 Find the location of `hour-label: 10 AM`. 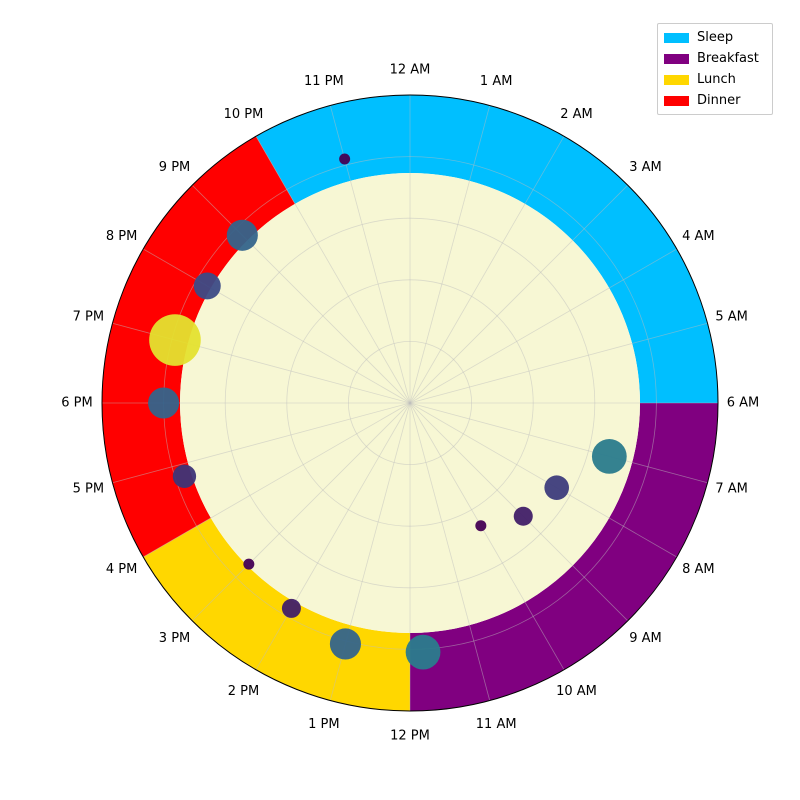

hour-label: 10 AM is located at coordinates (576, 691).